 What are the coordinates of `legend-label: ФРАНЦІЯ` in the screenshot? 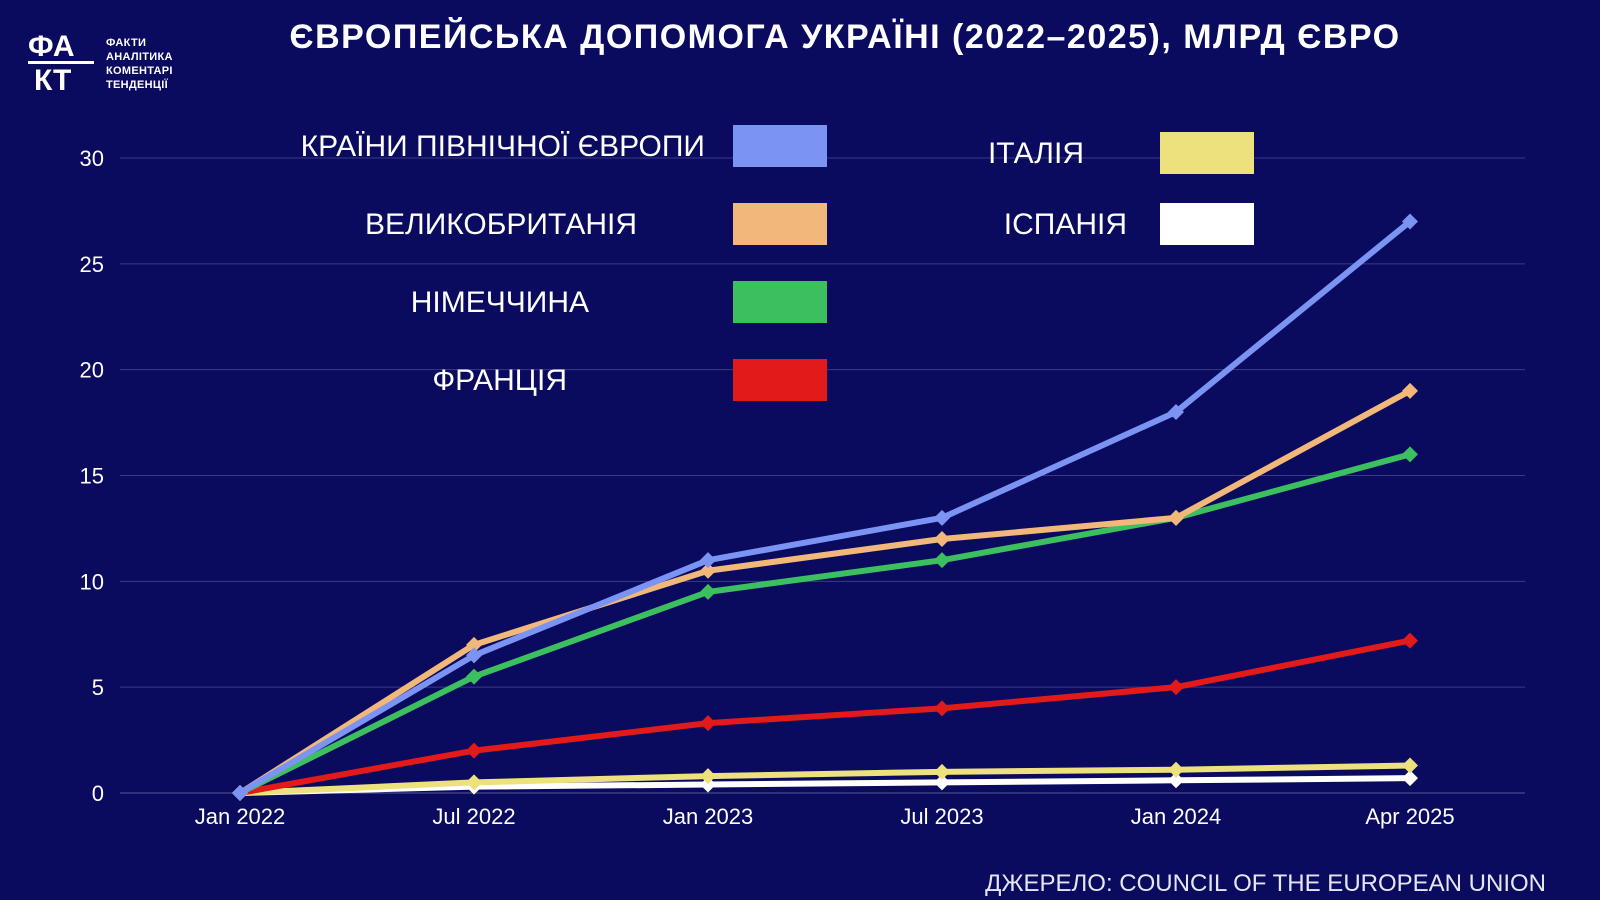 It's located at (499, 380).